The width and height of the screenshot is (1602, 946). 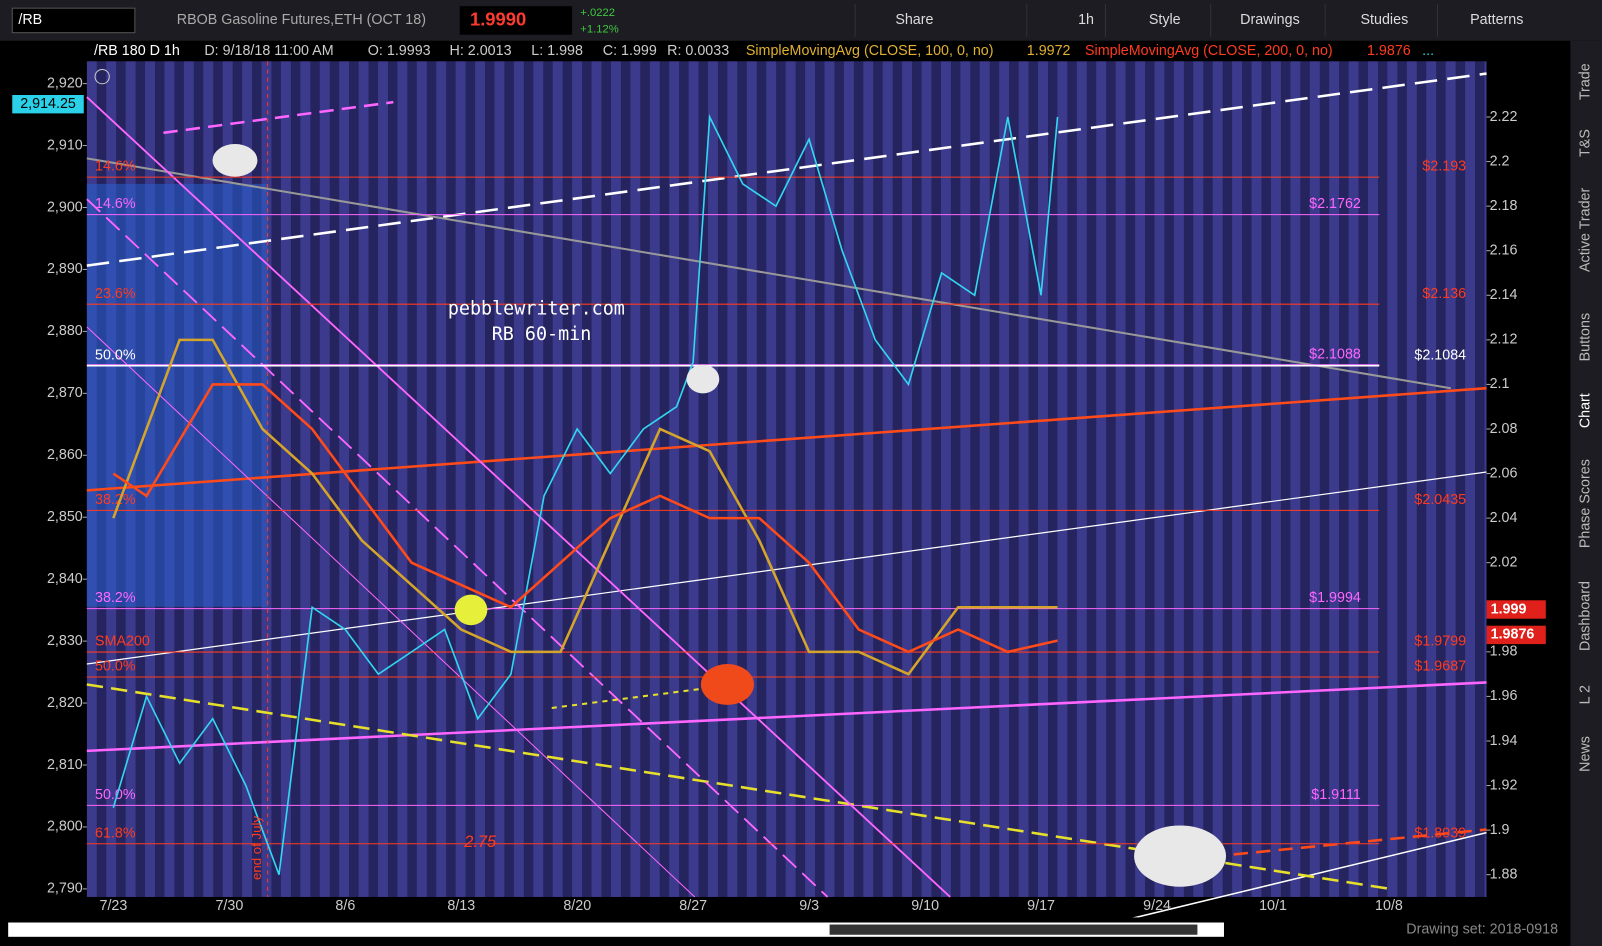 I want to click on y-tick-label: 2.12, so click(x=1504, y=340).